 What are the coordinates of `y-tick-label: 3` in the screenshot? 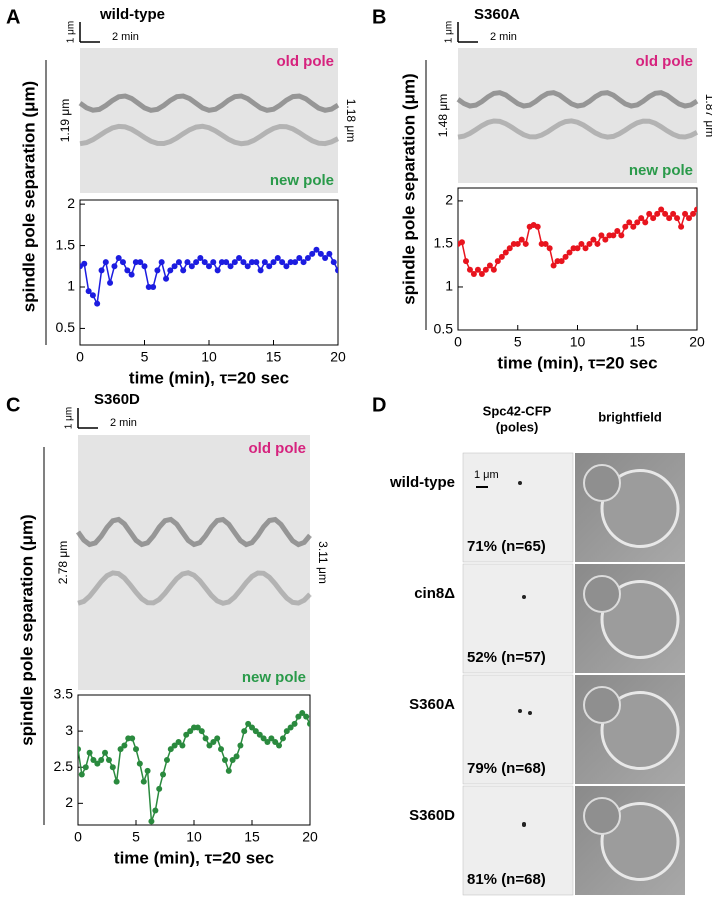 It's located at (69, 730).